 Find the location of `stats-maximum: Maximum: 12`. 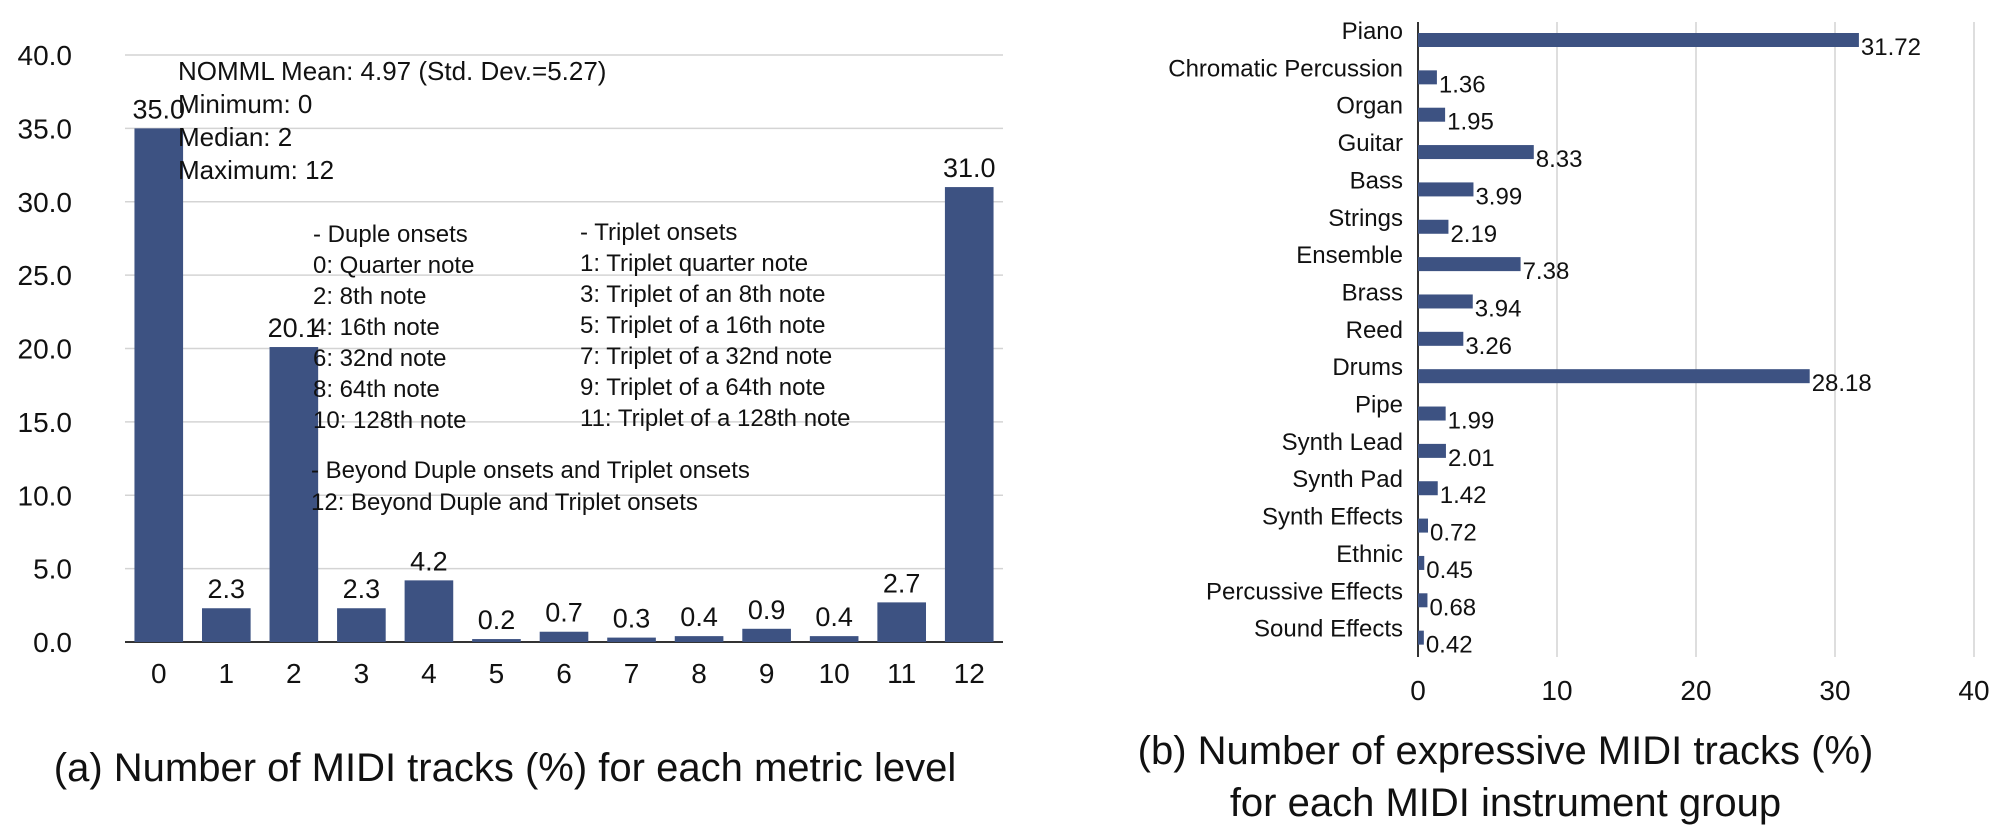

stats-maximum: Maximum: 12 is located at coordinates (256, 170).